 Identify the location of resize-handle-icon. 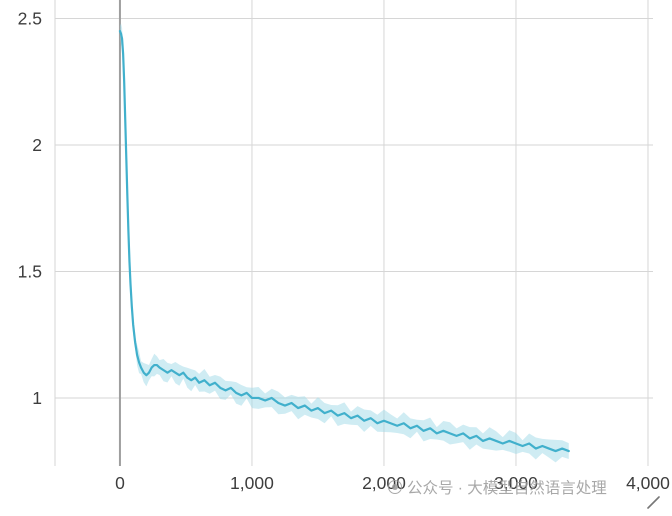
(654, 502).